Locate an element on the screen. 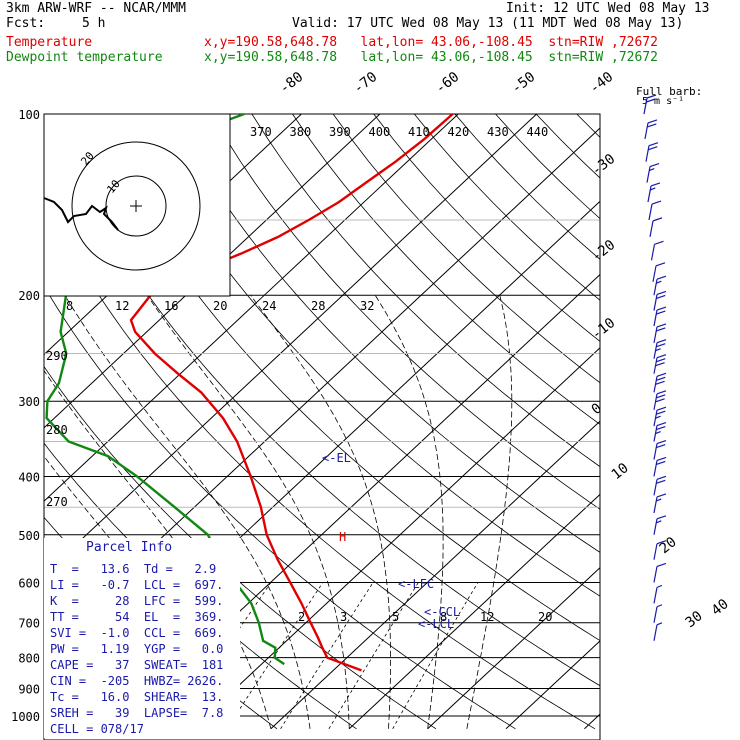  parcel-row: TT = 54 EL = 369. is located at coordinates (137, 617).